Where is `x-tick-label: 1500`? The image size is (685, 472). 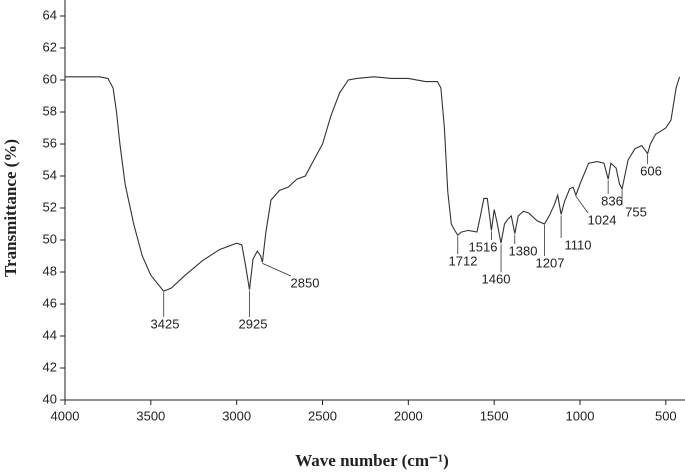
x-tick-label: 1500 is located at coordinates (494, 415).